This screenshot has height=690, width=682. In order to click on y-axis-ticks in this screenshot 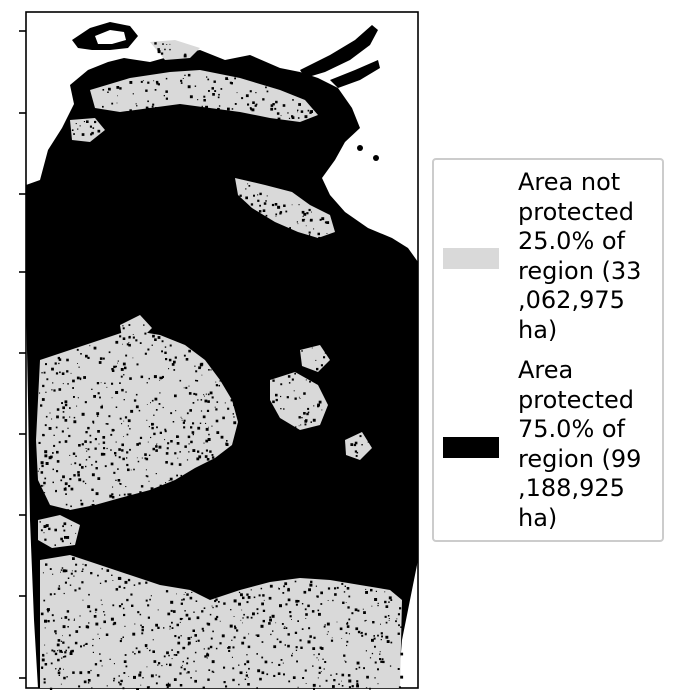, I will do `click(22, 354)`.